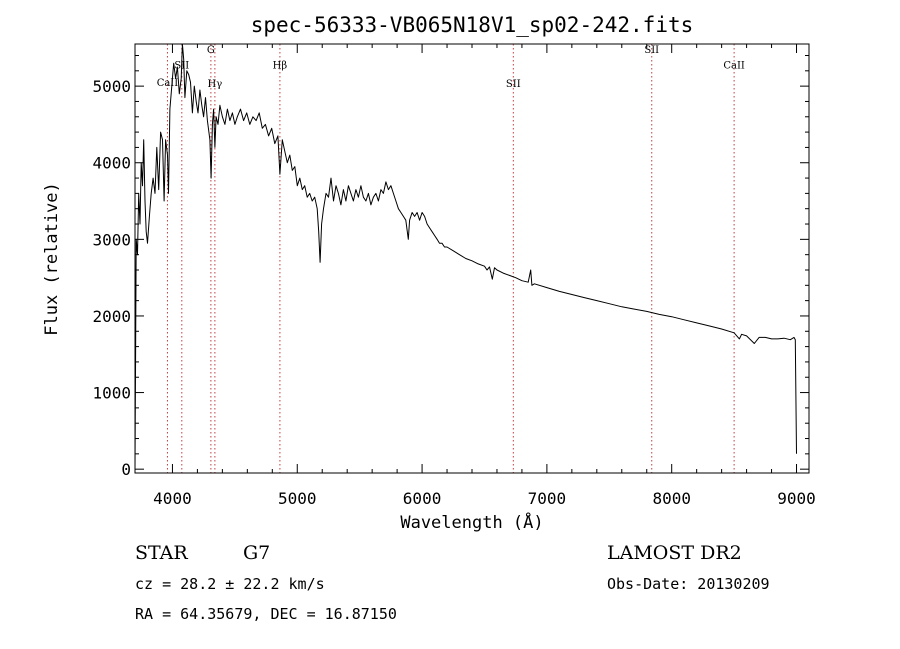 Image resolution: width=900 pixels, height=649 pixels. Describe the element at coordinates (172, 498) in the screenshot. I see `x-tick-label: 4000` at that location.